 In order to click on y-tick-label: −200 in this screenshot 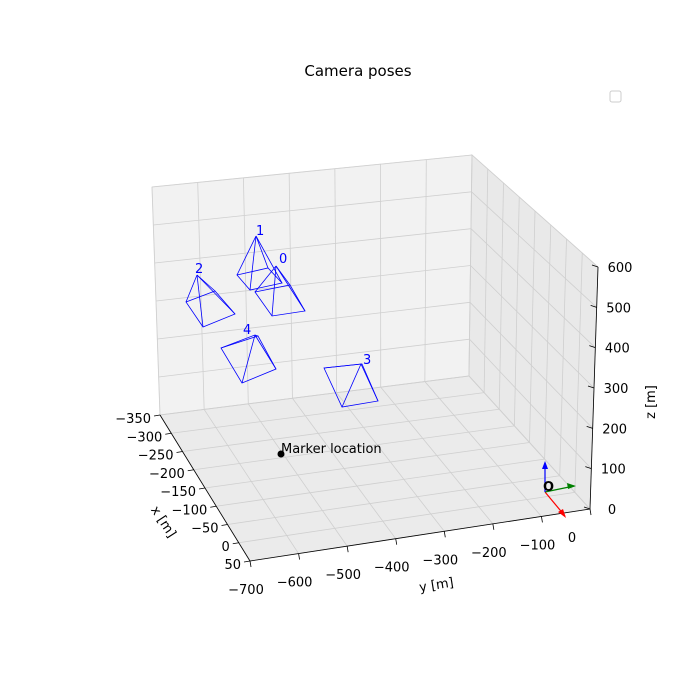, I will do `click(489, 553)`.